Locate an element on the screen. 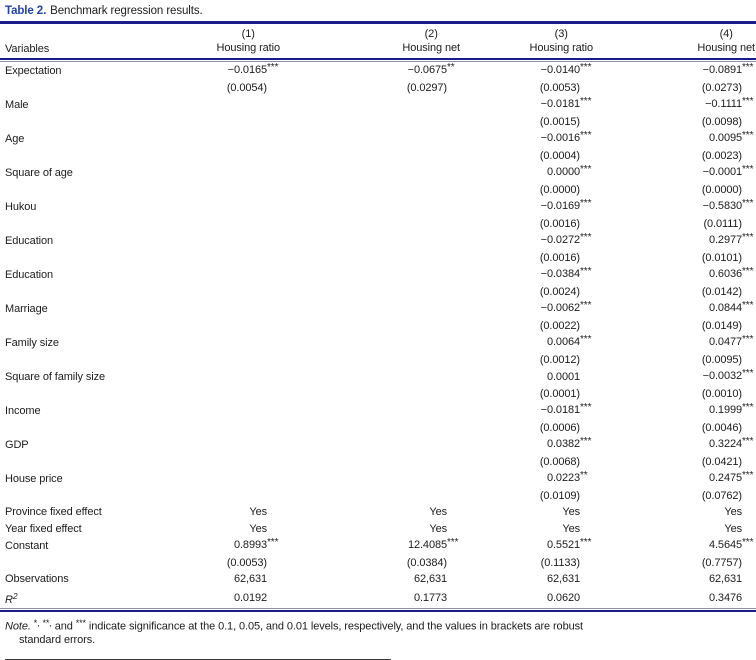  cell-value: −0.1111*** is located at coordinates (729, 103).